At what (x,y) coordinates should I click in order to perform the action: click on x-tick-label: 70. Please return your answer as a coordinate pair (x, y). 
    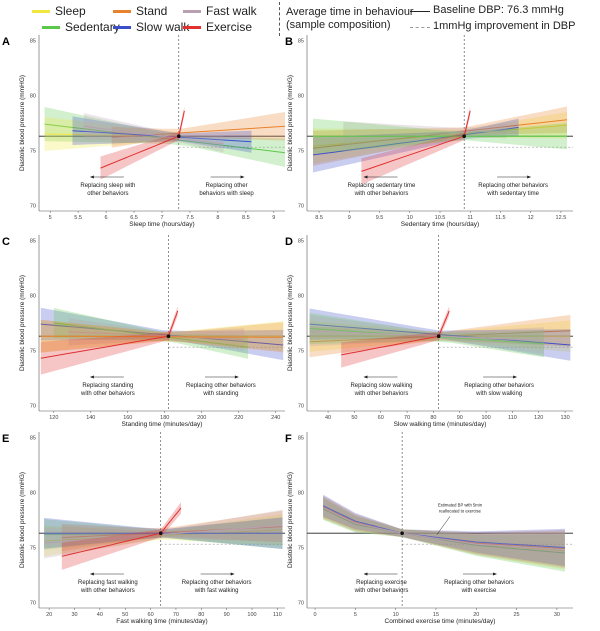
    Looking at the image, I should click on (407, 418).